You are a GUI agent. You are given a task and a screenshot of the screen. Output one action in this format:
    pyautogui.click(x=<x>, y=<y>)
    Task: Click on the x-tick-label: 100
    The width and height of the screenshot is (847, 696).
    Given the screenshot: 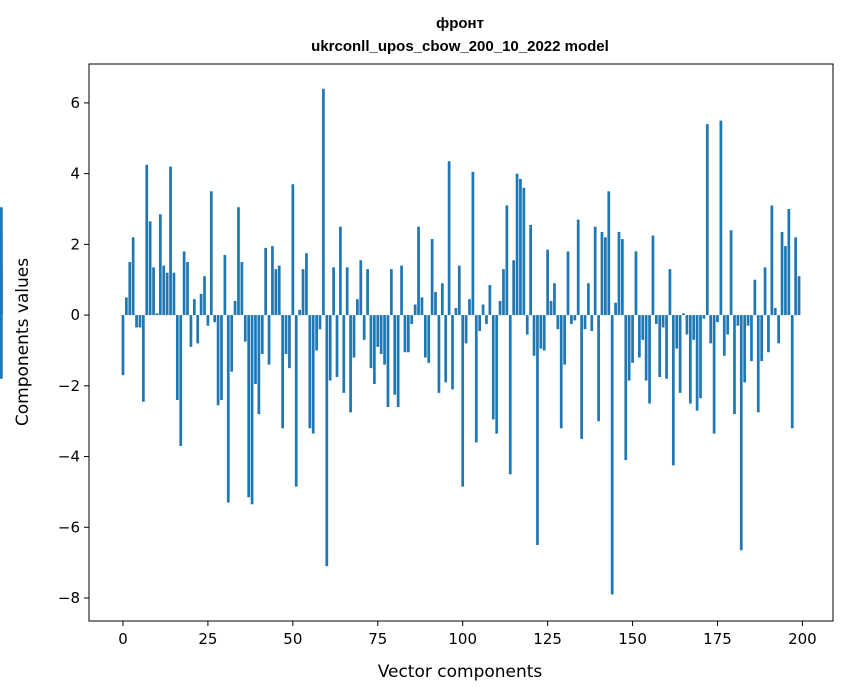 What is the action you would take?
    pyautogui.click(x=462, y=639)
    